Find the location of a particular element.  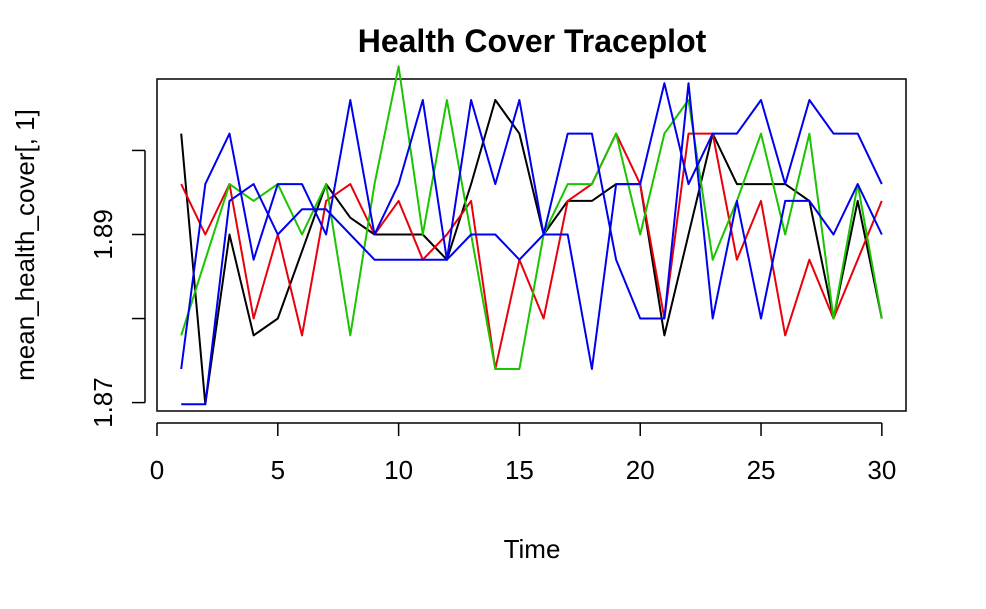

y-tick-label: 1.87 is located at coordinates (103, 402).